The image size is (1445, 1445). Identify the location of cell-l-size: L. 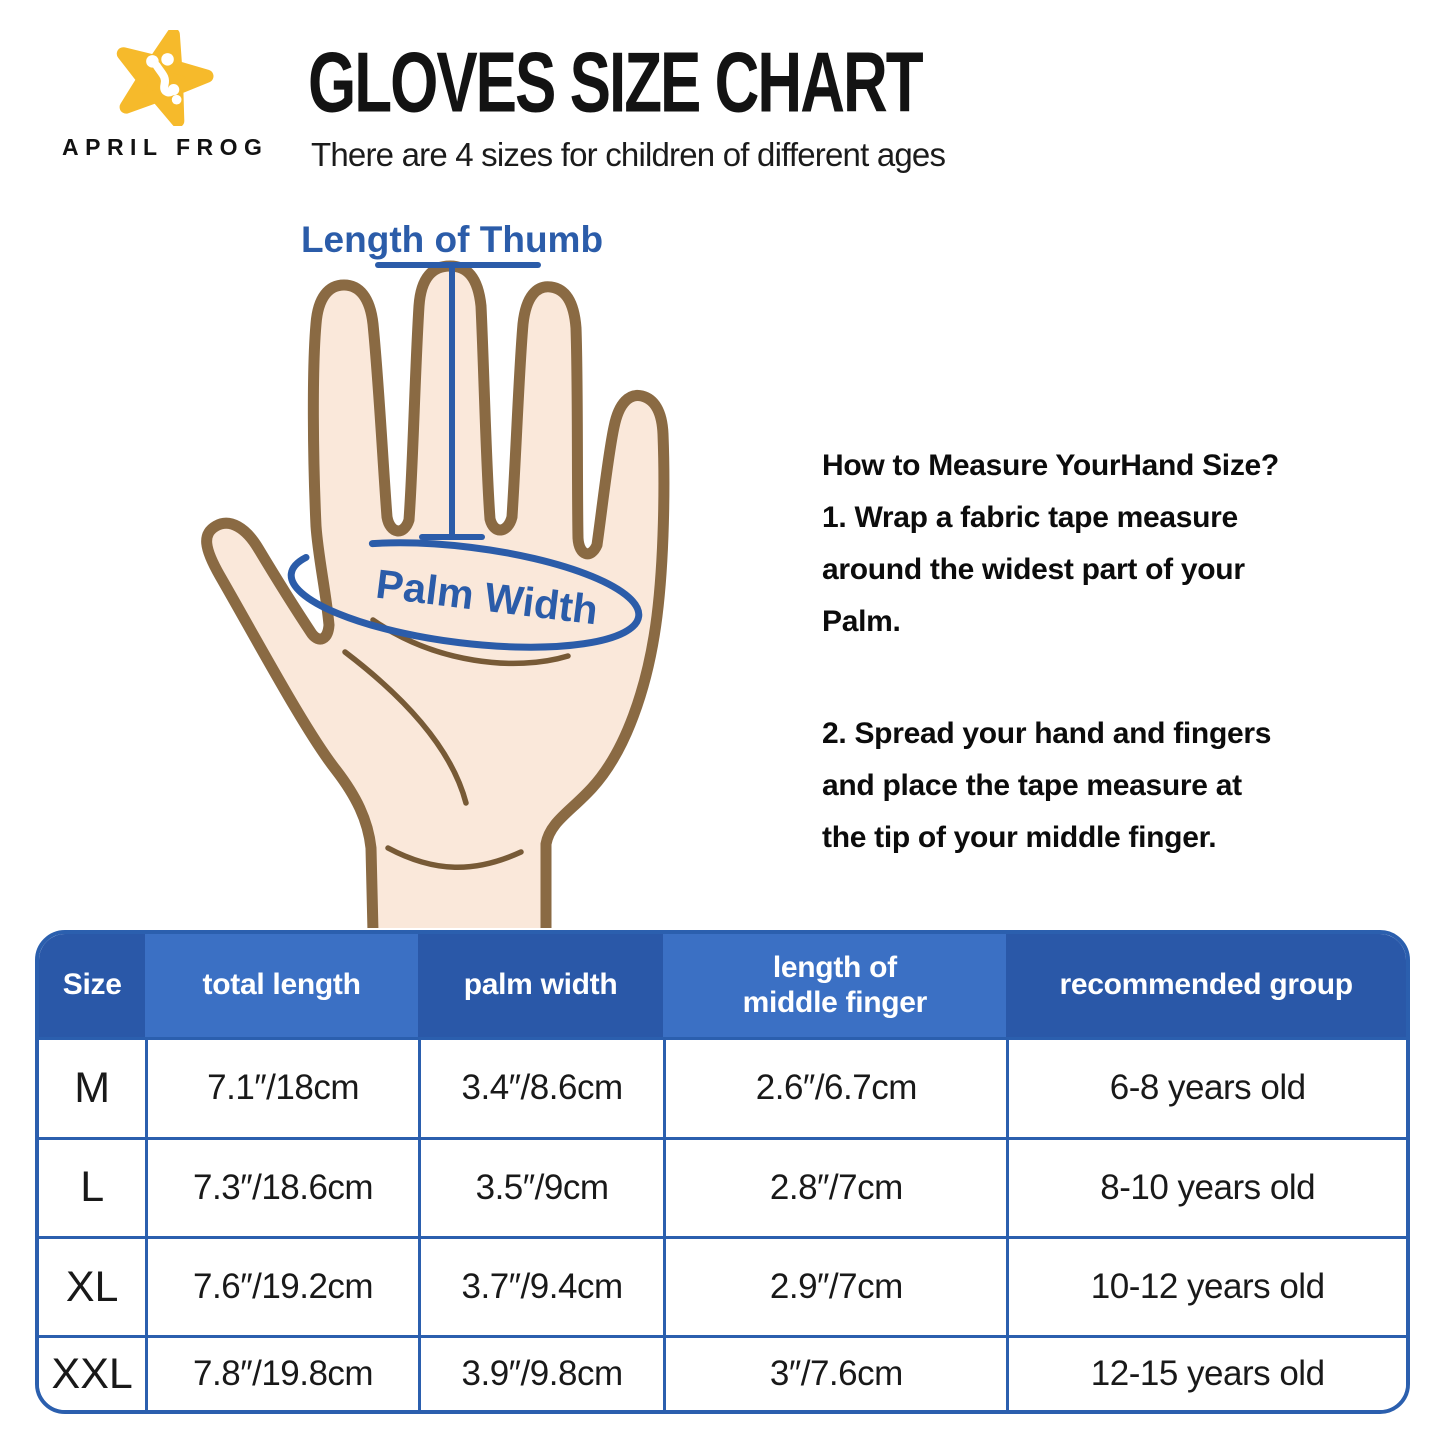
(92, 1186).